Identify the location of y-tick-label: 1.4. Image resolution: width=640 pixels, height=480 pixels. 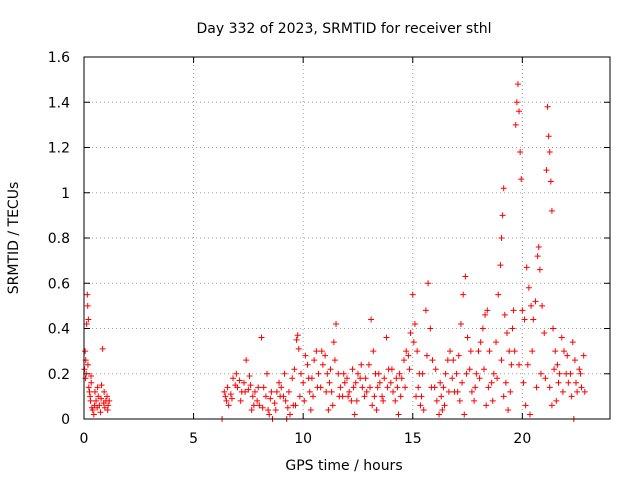
(59, 103).